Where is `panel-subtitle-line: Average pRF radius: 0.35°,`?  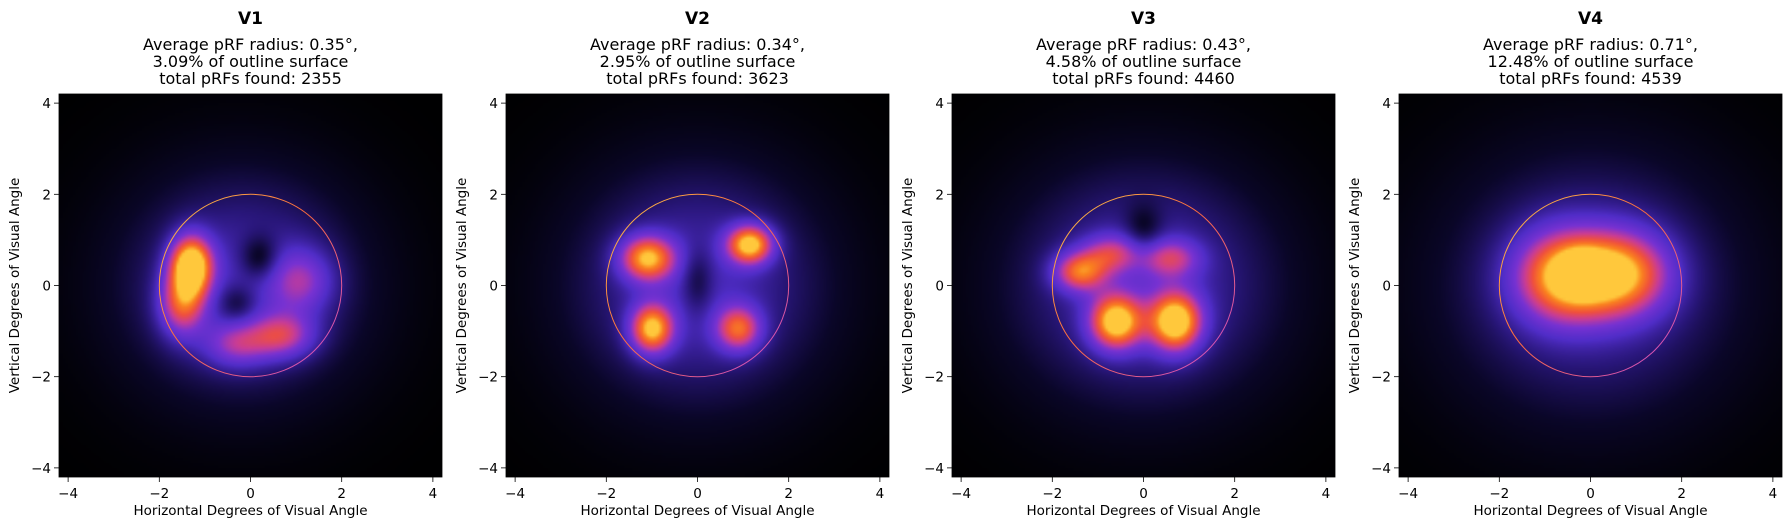 panel-subtitle-line: Average pRF radius: 0.35°, is located at coordinates (250, 44).